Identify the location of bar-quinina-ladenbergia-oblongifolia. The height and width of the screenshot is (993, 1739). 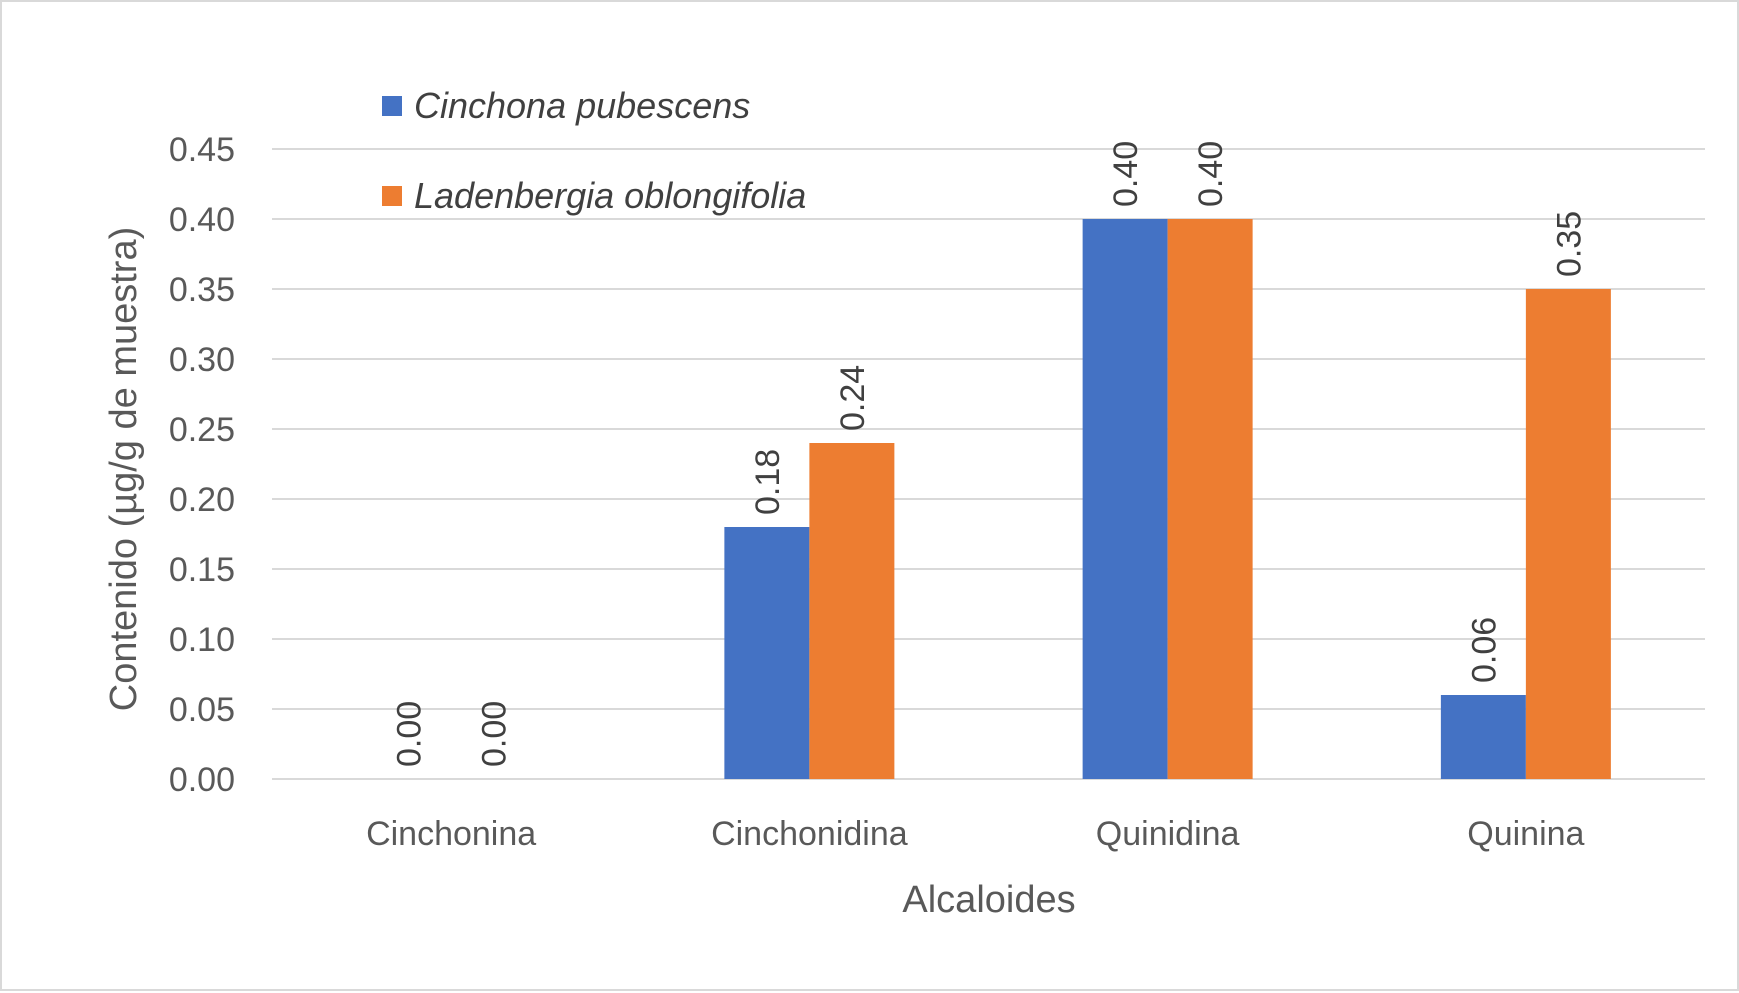
(1568, 534).